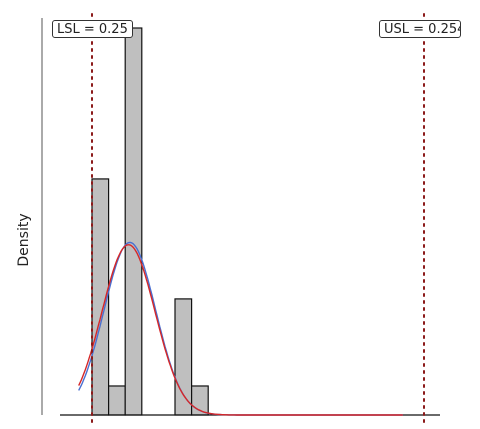  Describe the element at coordinates (92, 29) in the screenshot. I see `lsl-label: LSL = 0.25` at that location.